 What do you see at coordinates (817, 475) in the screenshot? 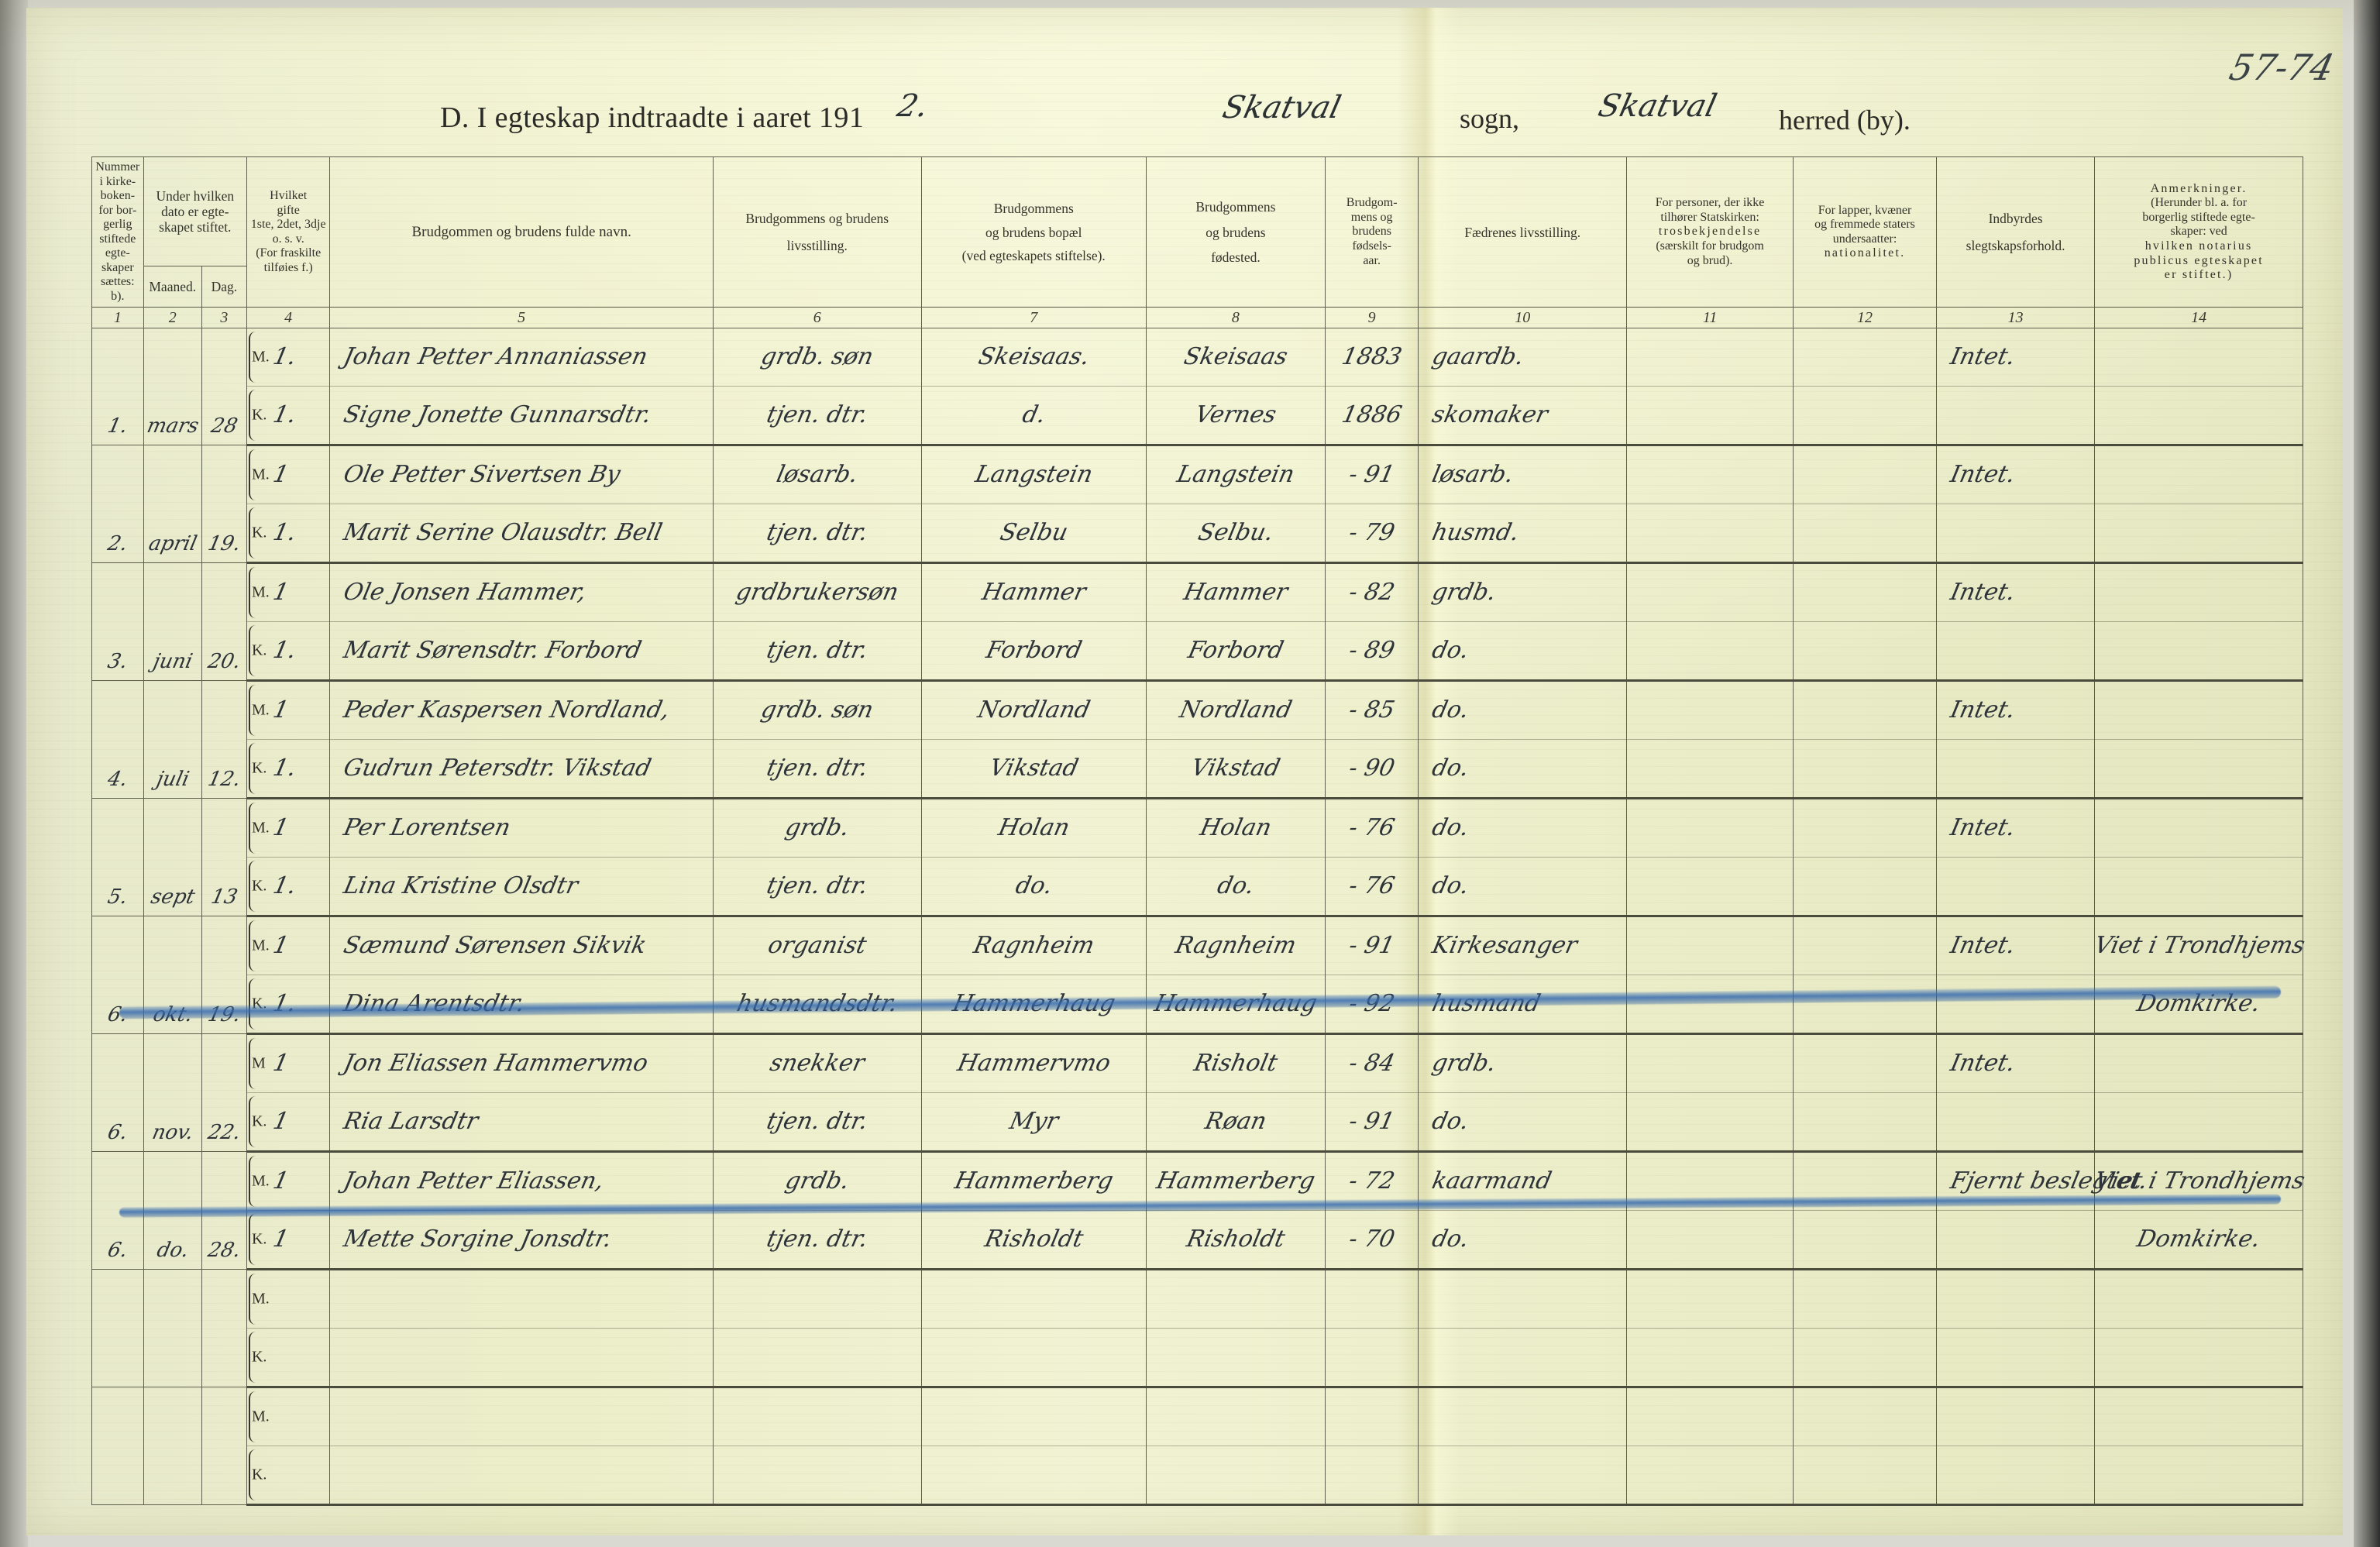
I see `livsstilling: løsarb.` at bounding box center [817, 475].